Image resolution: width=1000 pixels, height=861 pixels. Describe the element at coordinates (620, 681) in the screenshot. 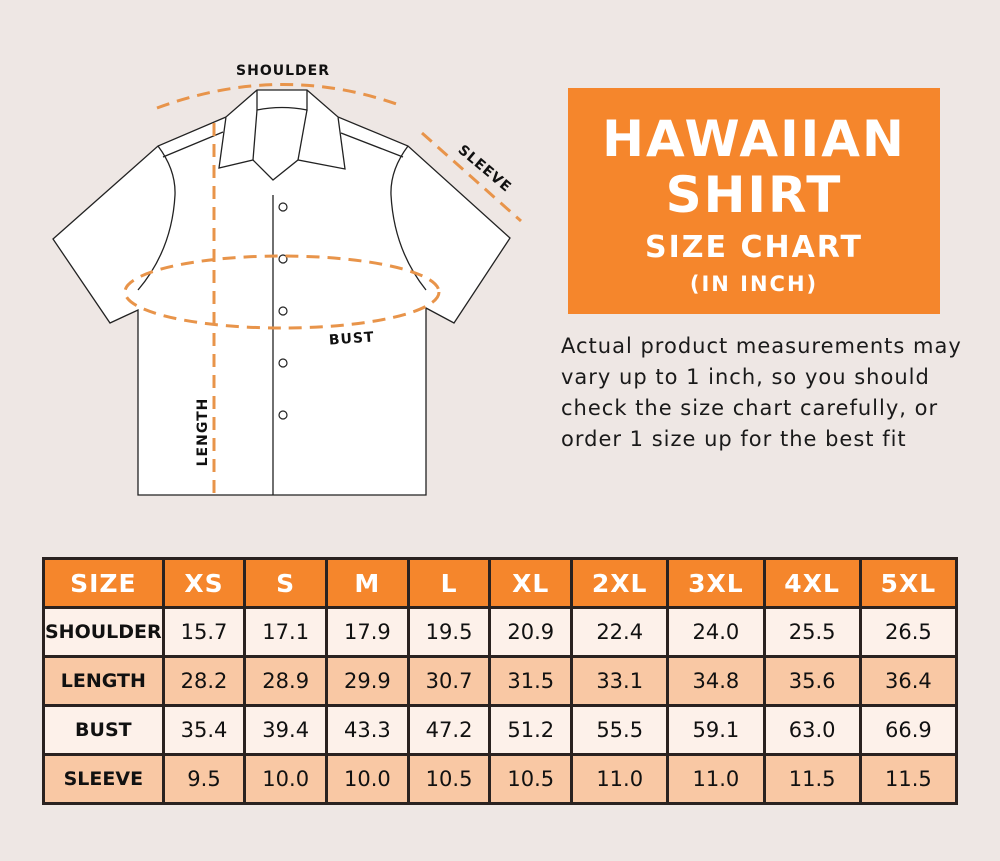

I see `table-cell: 33.1` at that location.